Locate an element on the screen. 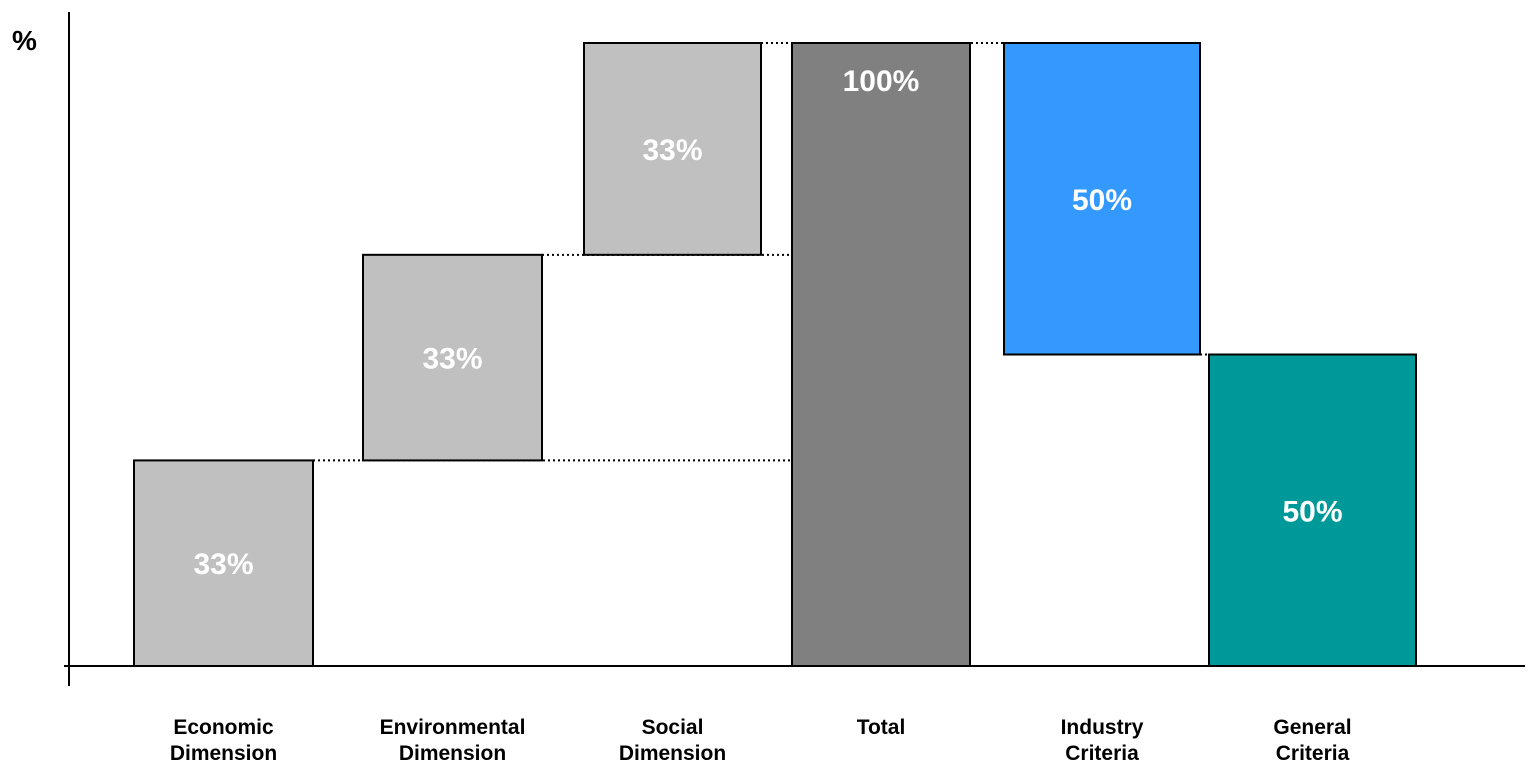  bar-value-label: 100% is located at coordinates (881, 81).